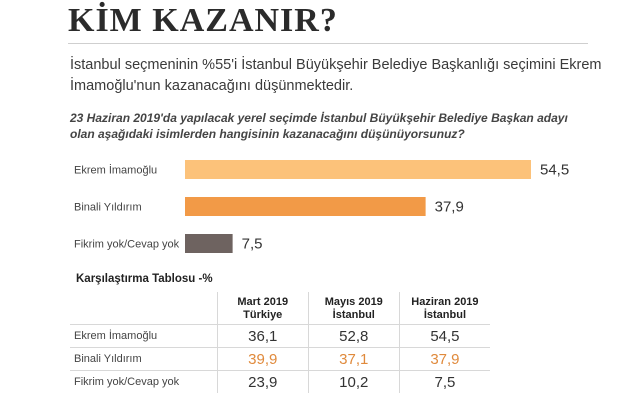  Describe the element at coordinates (108, 208) in the screenshot. I see `bar-category-label: Binali Yıldırım` at that location.